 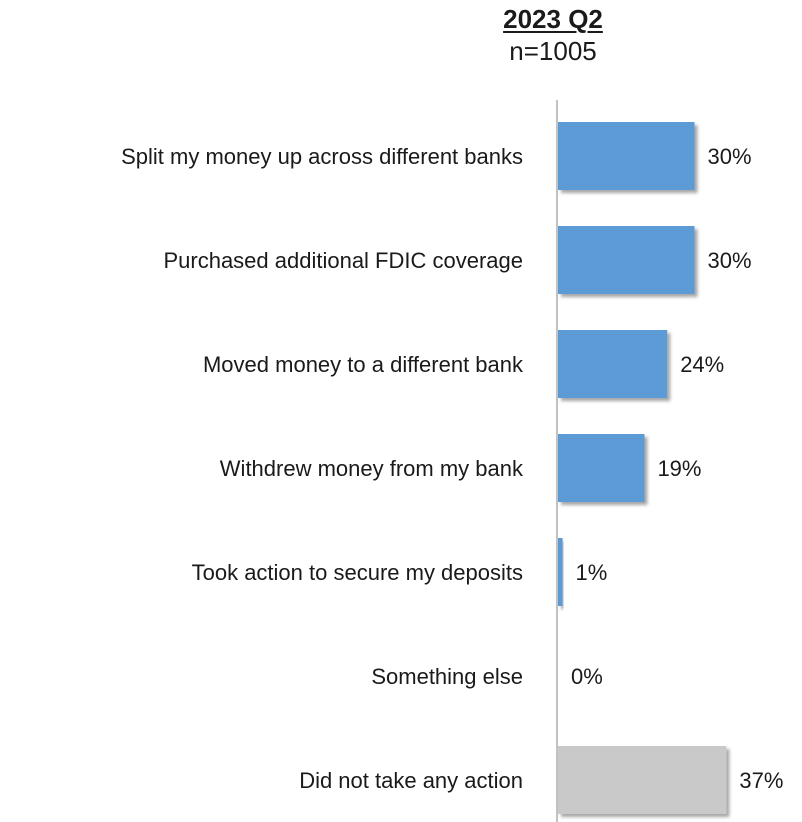 I want to click on chart-title: 2023 Q2, so click(x=553, y=19).